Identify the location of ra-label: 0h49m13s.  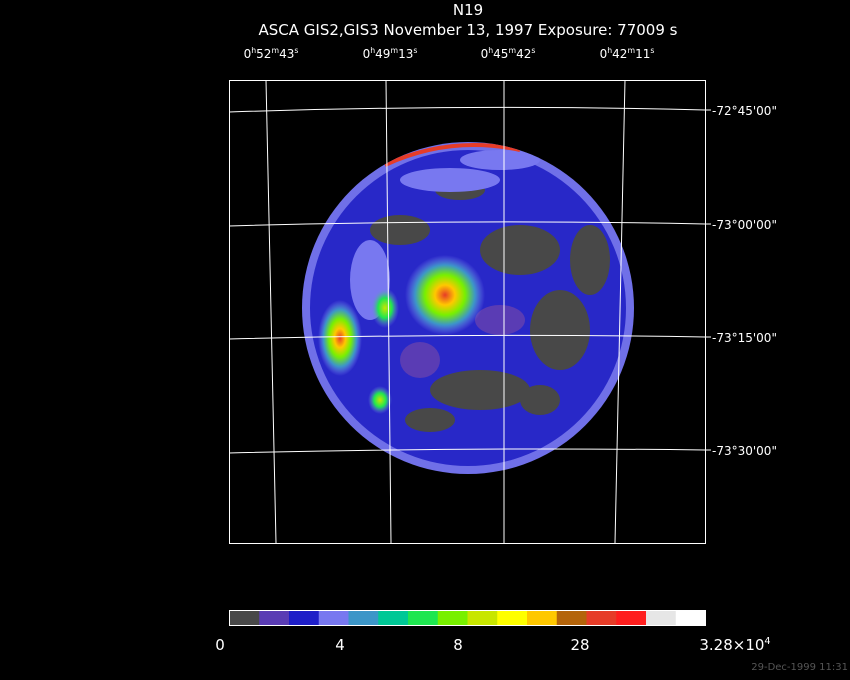
(390, 53).